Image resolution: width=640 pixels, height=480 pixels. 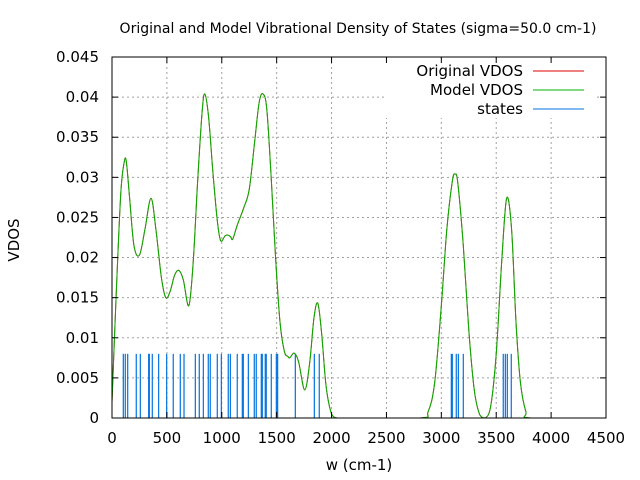 I want to click on y-tick-label: 0.04, so click(x=82, y=97).